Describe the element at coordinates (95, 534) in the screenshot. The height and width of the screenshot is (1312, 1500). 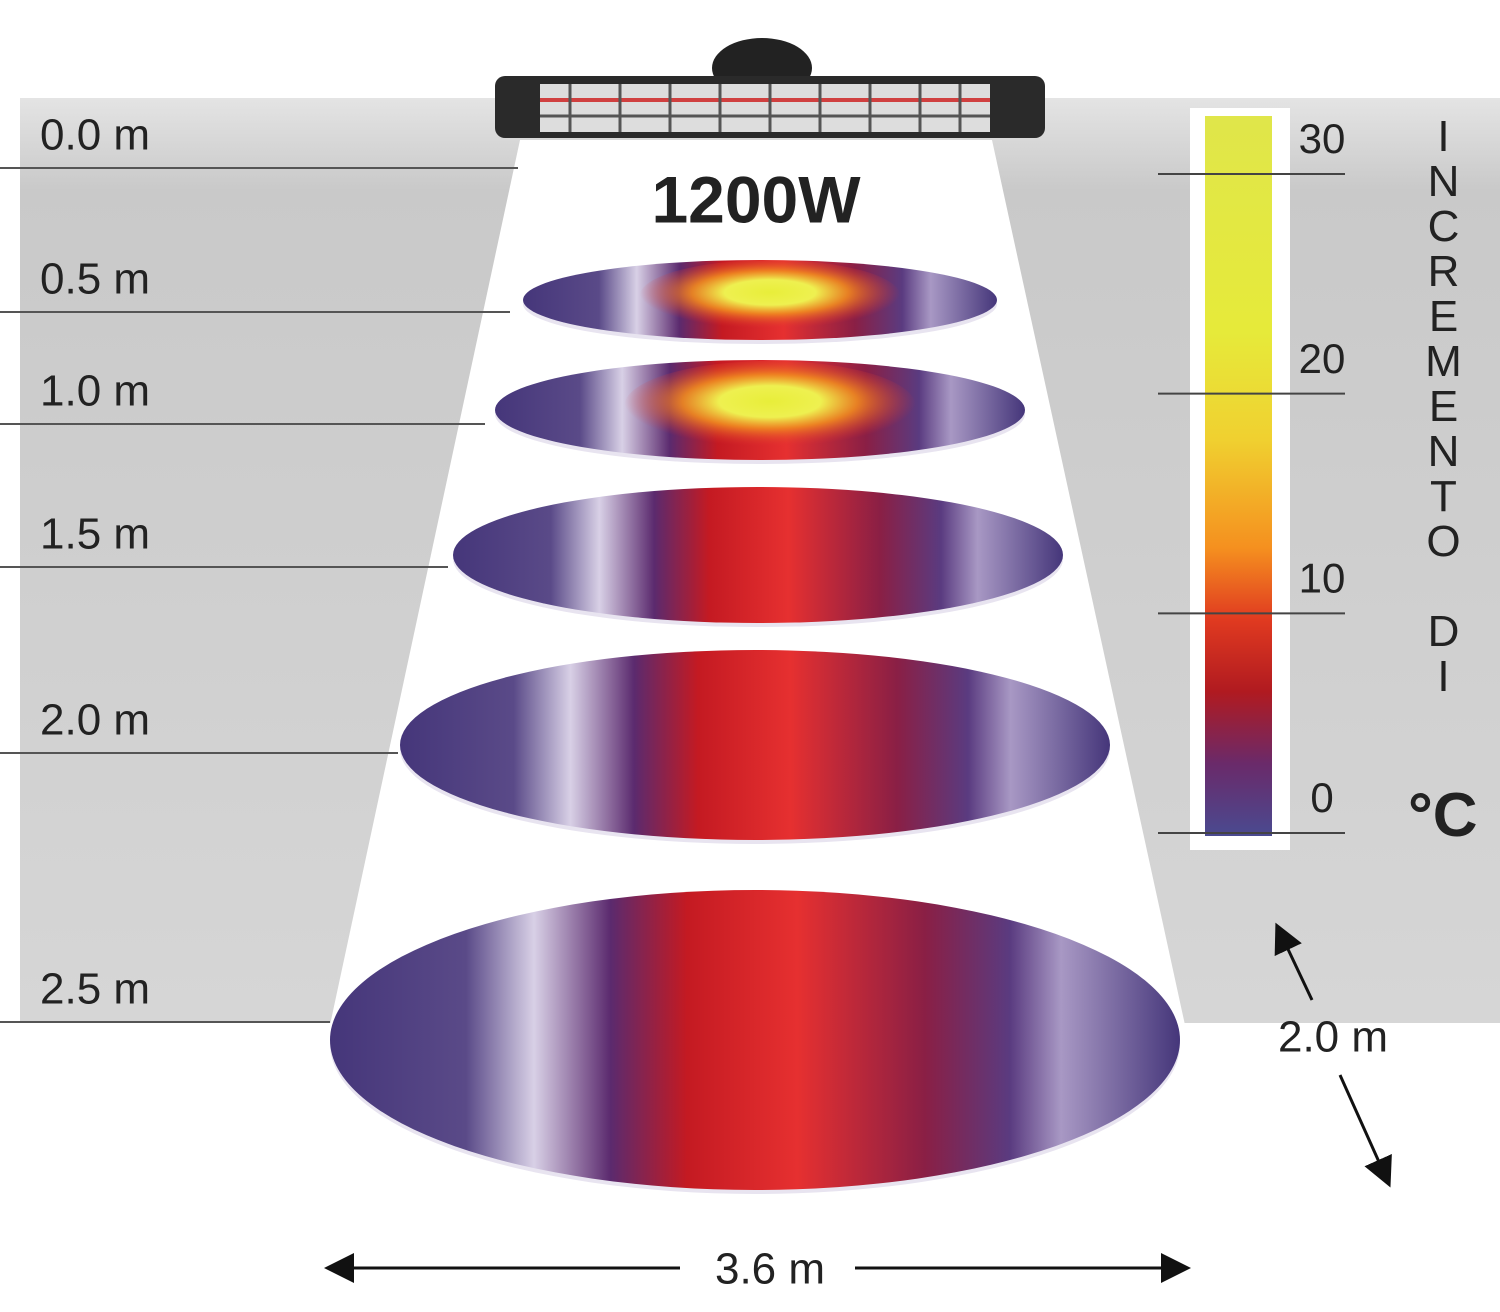
I see `height-label: 1.5 m` at that location.